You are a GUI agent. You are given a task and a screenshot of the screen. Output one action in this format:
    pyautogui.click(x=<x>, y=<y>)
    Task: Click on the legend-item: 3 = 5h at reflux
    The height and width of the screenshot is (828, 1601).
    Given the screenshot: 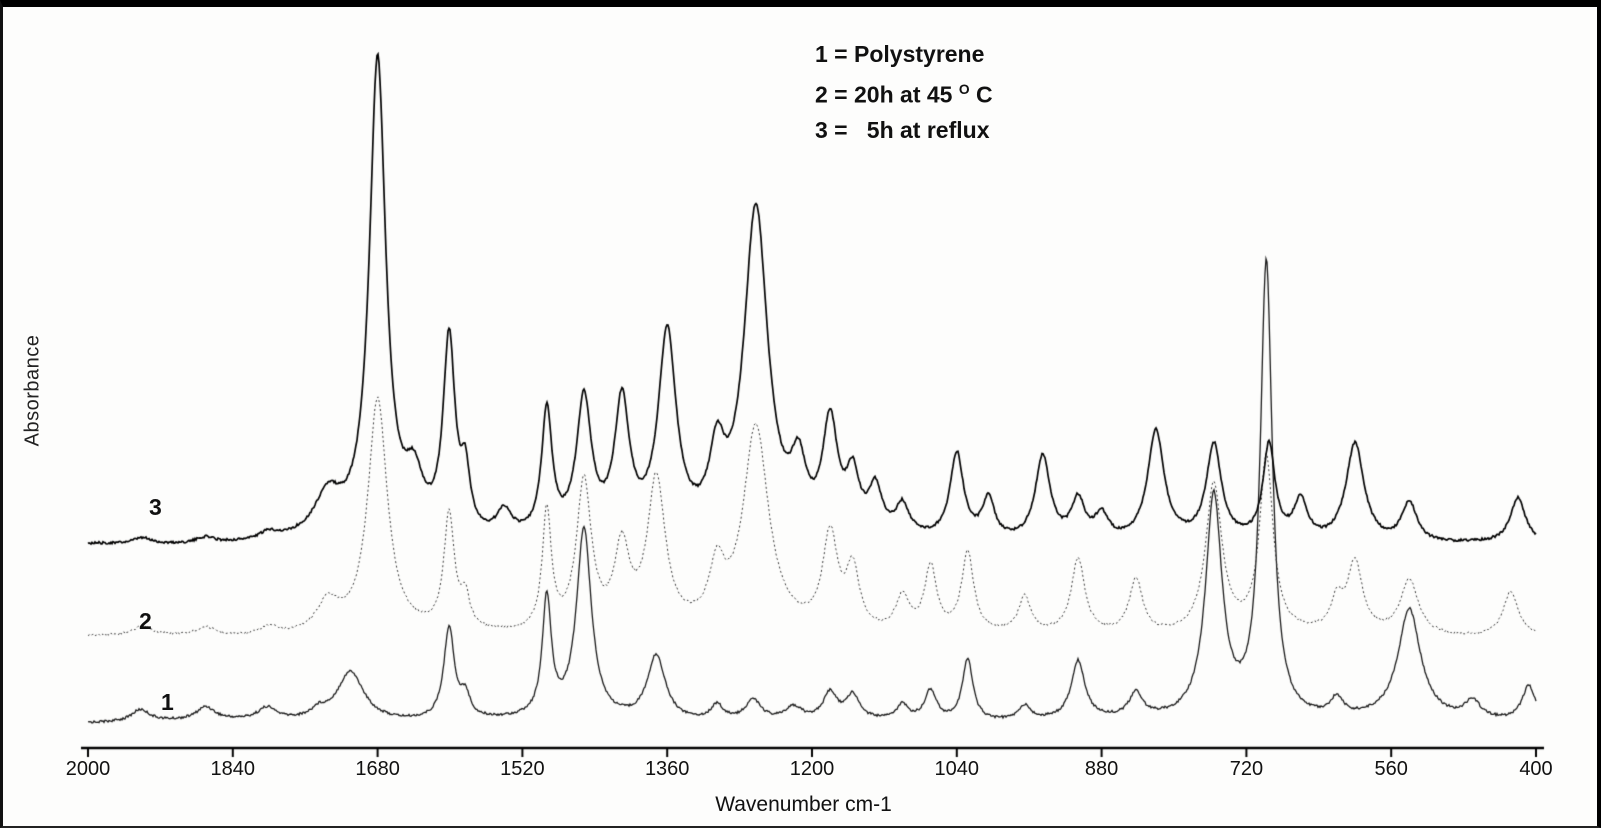 What is the action you would take?
    pyautogui.click(x=902, y=129)
    